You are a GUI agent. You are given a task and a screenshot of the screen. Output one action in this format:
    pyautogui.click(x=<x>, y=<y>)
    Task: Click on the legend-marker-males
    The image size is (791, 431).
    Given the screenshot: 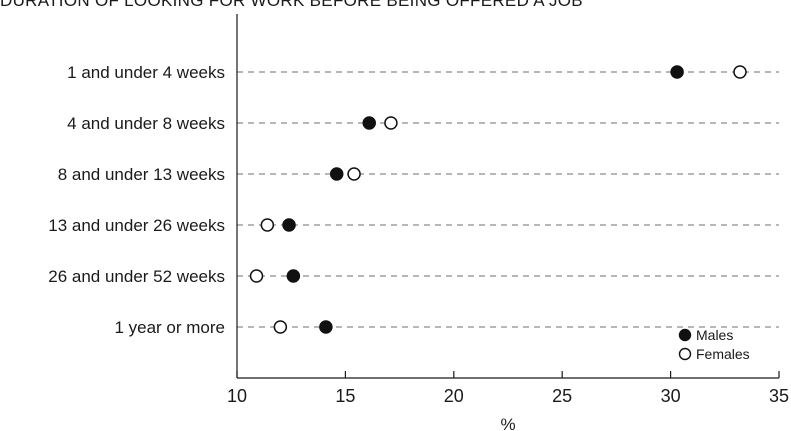 What is the action you would take?
    pyautogui.click(x=685, y=335)
    